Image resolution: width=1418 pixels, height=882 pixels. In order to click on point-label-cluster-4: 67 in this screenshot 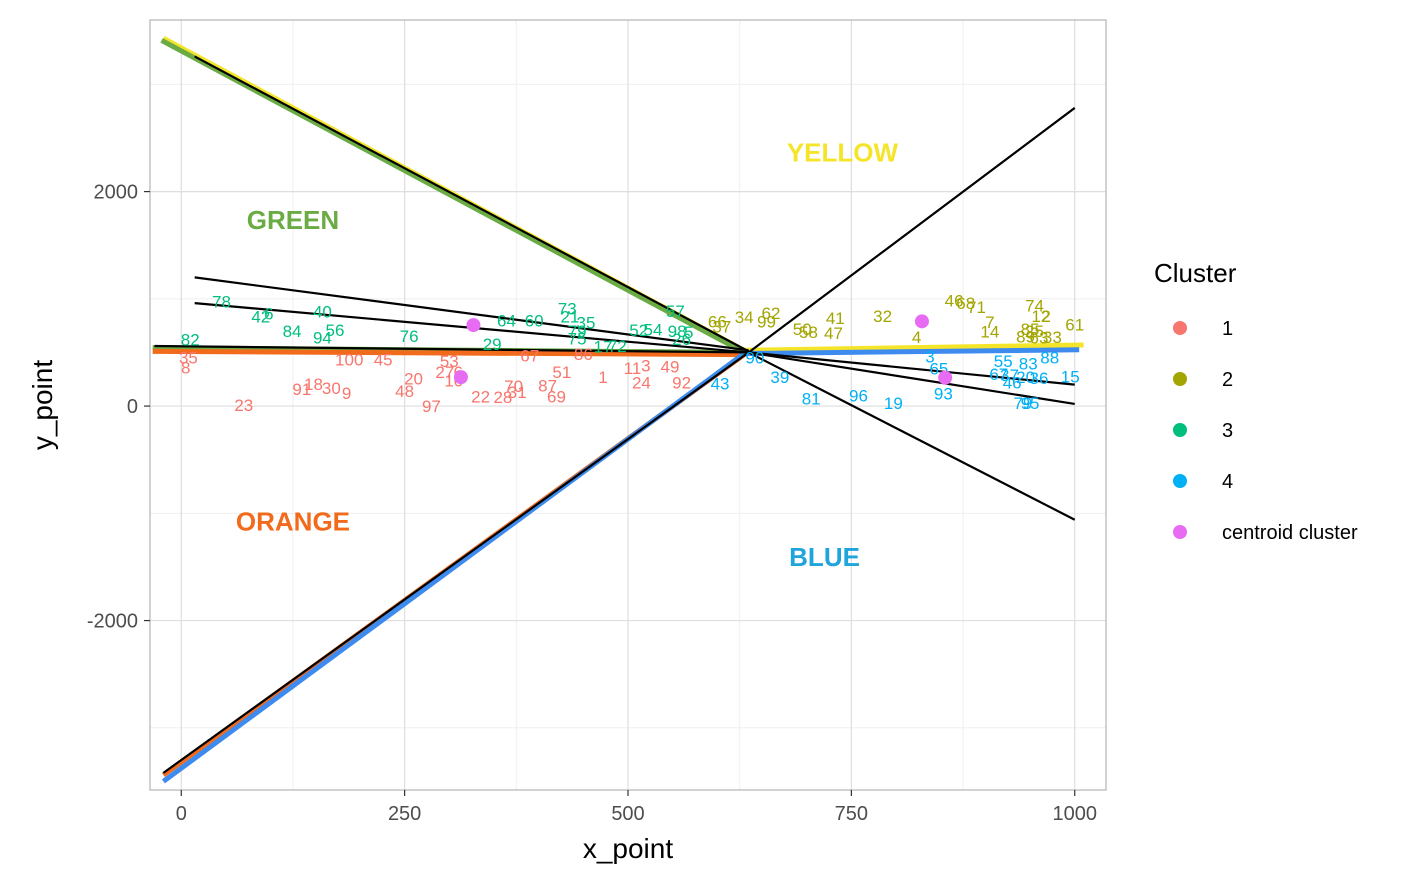, I will do `click(998, 374)`.